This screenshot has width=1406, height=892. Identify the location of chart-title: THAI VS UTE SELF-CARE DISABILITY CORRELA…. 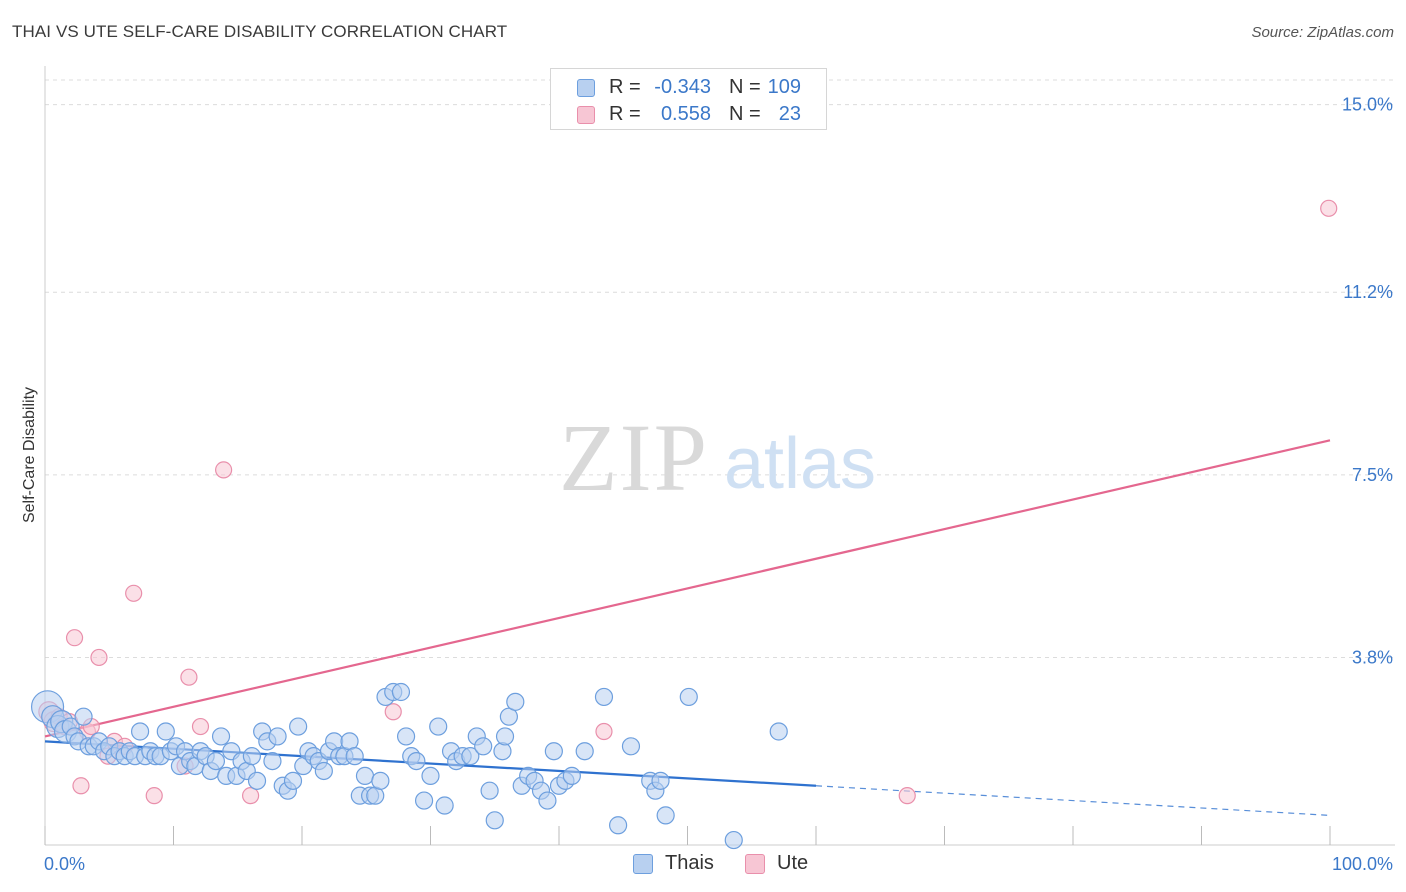
(260, 31).